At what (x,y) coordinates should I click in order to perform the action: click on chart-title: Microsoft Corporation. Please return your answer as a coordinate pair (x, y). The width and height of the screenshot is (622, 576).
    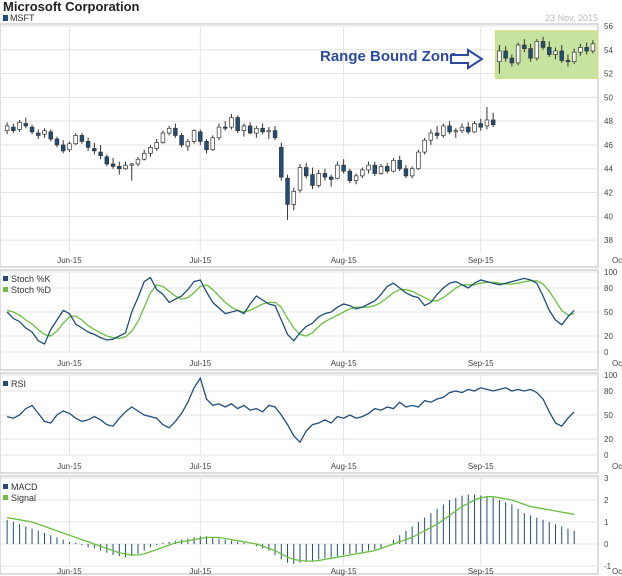
    Looking at the image, I should click on (71, 7).